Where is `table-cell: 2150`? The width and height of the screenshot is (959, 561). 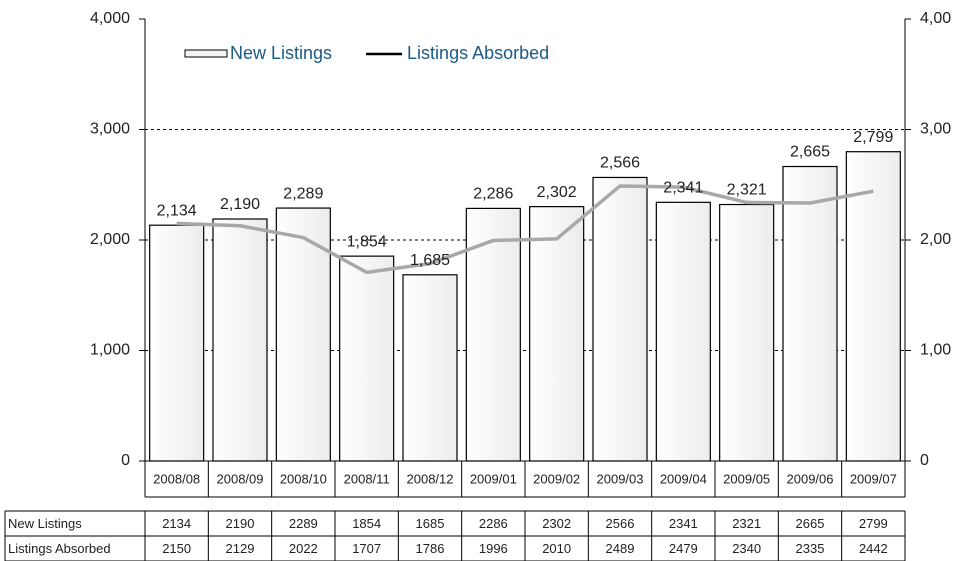
table-cell: 2150 is located at coordinates (176, 548).